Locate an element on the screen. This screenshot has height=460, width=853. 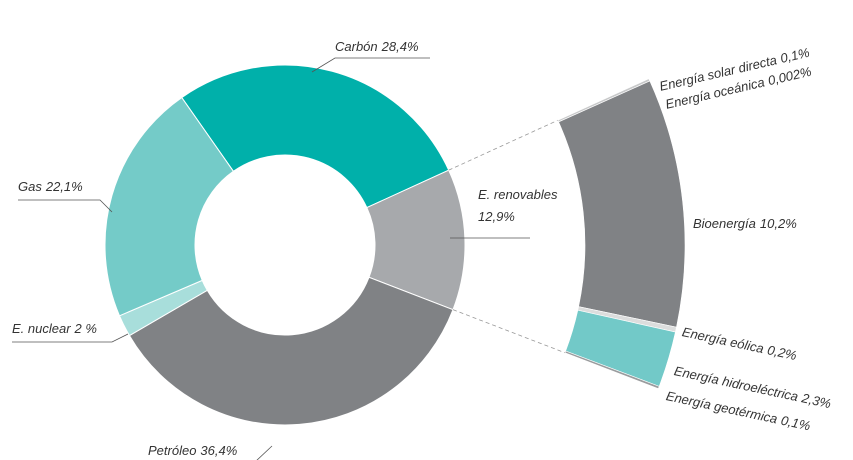
slice-label: Gas 22,1% is located at coordinates (50, 186).